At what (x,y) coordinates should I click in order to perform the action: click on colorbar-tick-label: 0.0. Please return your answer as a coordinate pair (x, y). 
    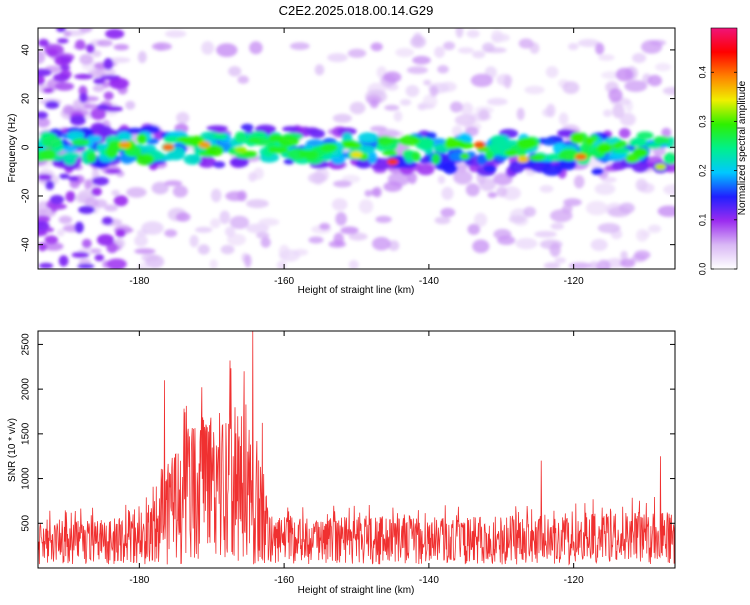
    Looking at the image, I should click on (702, 269).